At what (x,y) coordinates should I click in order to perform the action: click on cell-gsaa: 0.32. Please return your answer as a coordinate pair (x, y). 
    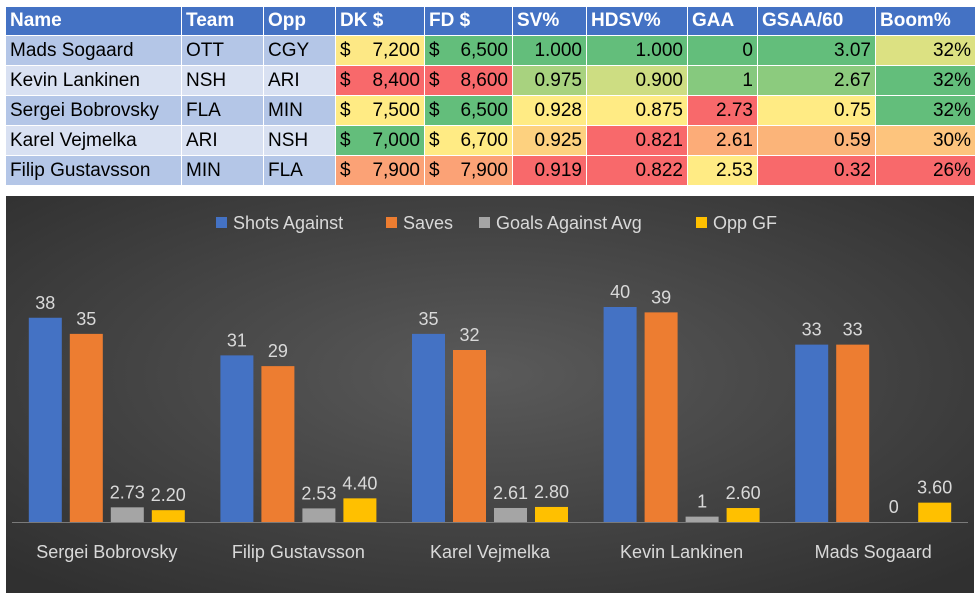
    Looking at the image, I should click on (816, 170).